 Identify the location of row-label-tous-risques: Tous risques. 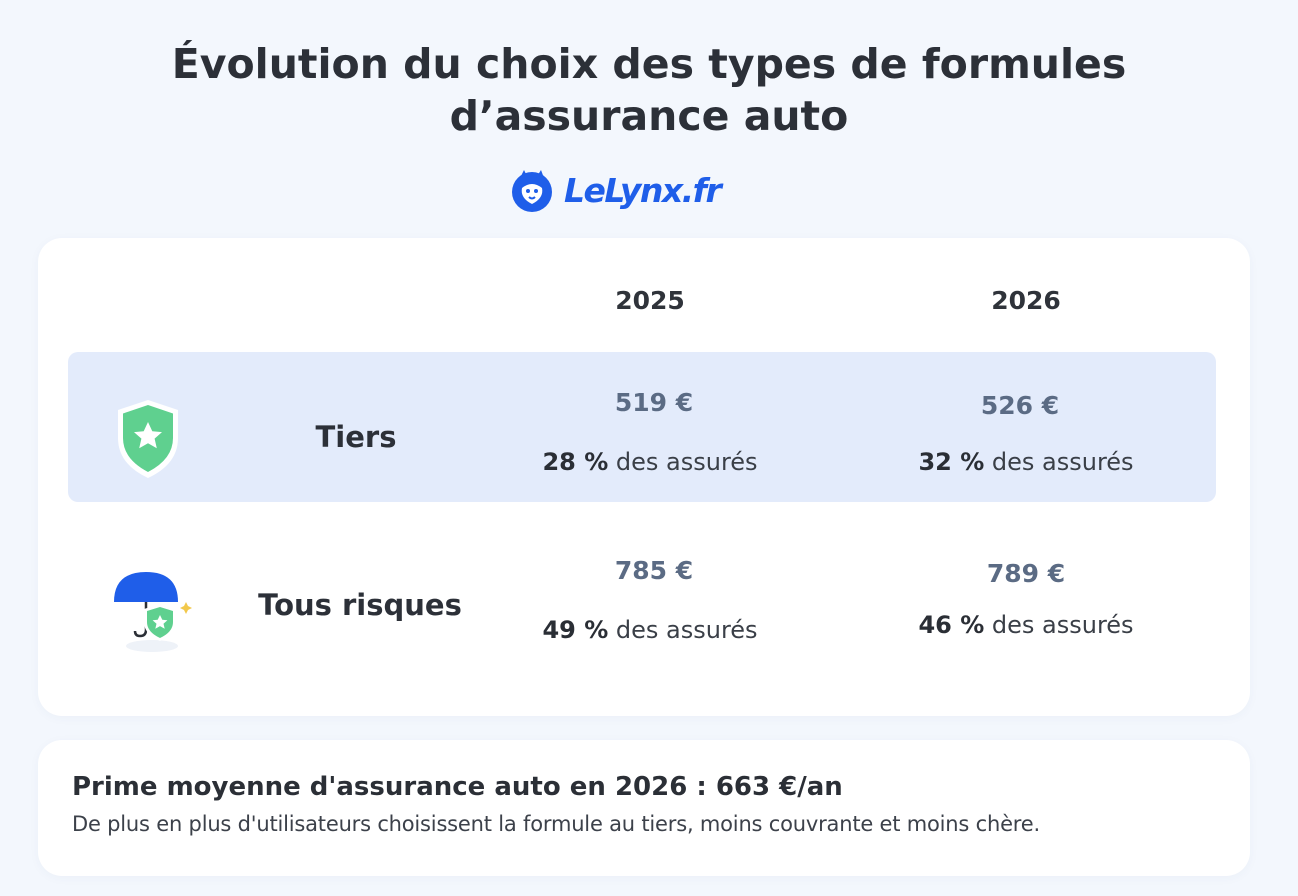
(360, 605).